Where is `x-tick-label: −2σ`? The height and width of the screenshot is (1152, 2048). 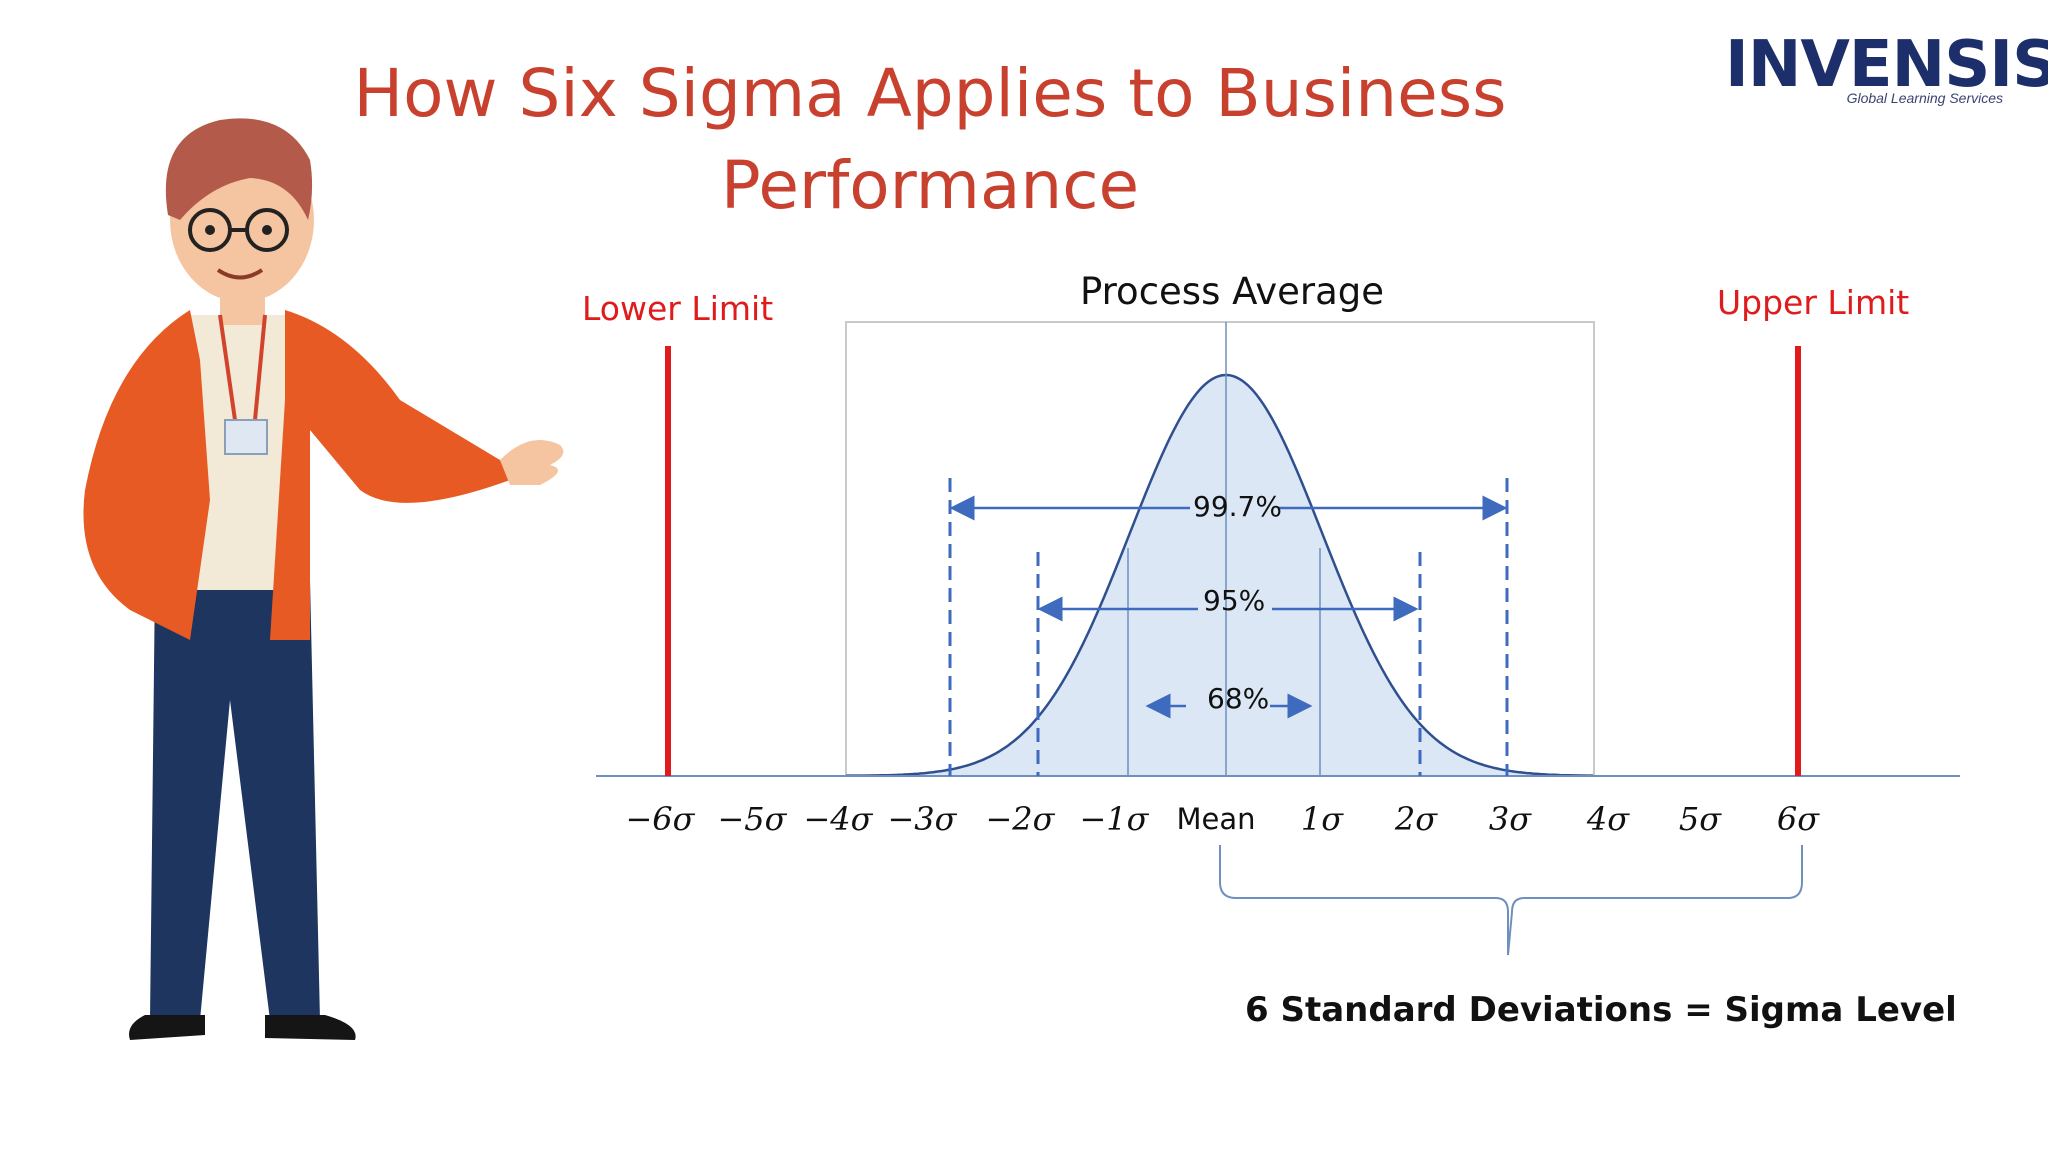
x-tick-label: −2σ is located at coordinates (1020, 819).